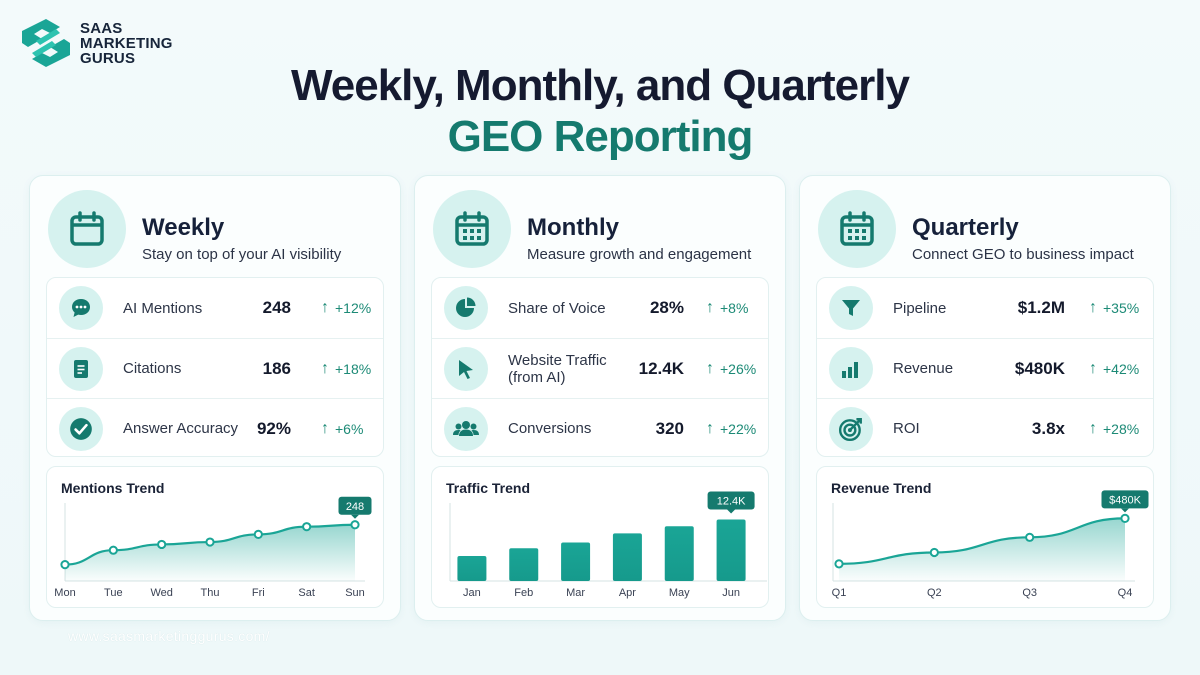  I want to click on x-tick-q3: Q3, so click(1029, 593).